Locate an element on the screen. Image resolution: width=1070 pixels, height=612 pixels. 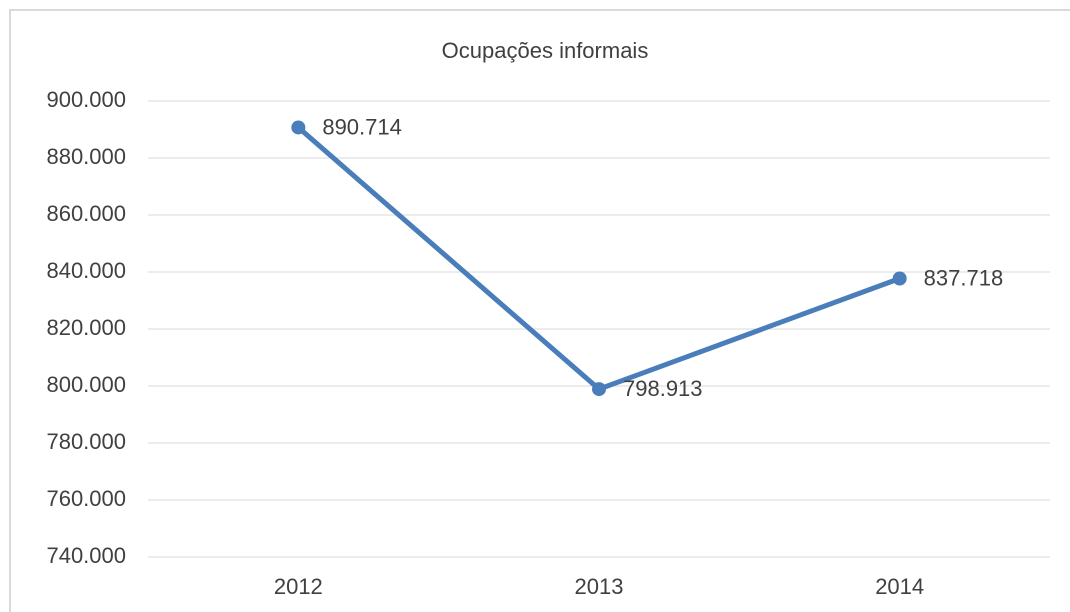
y-tick-label: 780.000 is located at coordinates (86, 441).